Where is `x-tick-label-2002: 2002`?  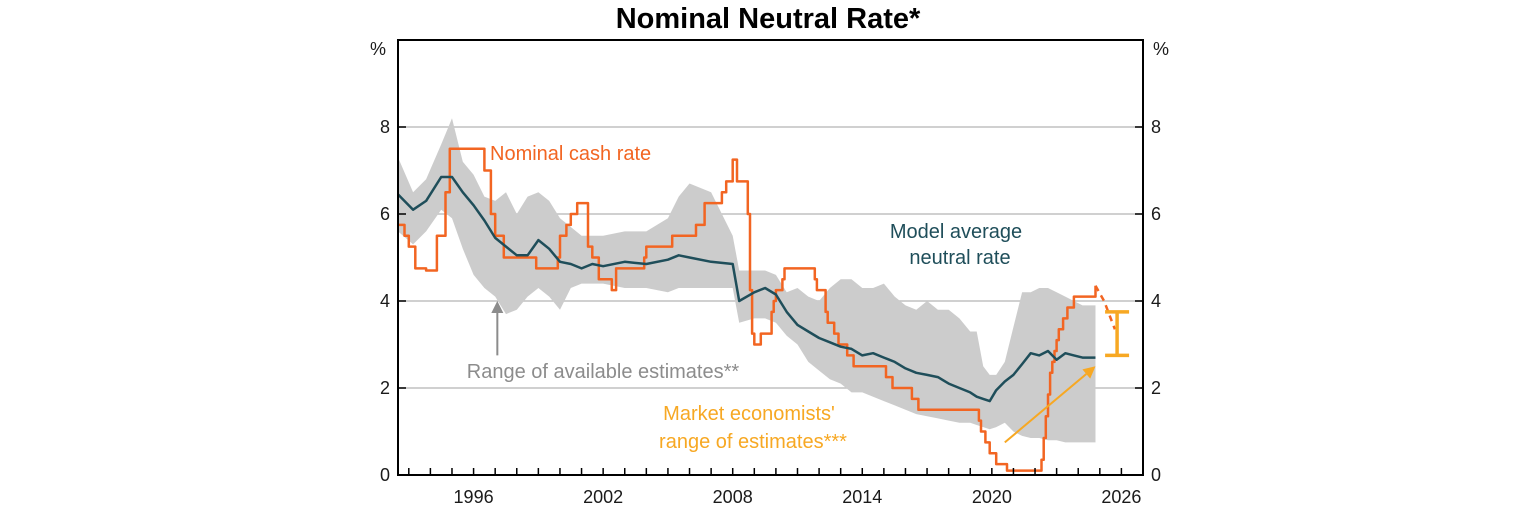
x-tick-label-2002: 2002 is located at coordinates (603, 497).